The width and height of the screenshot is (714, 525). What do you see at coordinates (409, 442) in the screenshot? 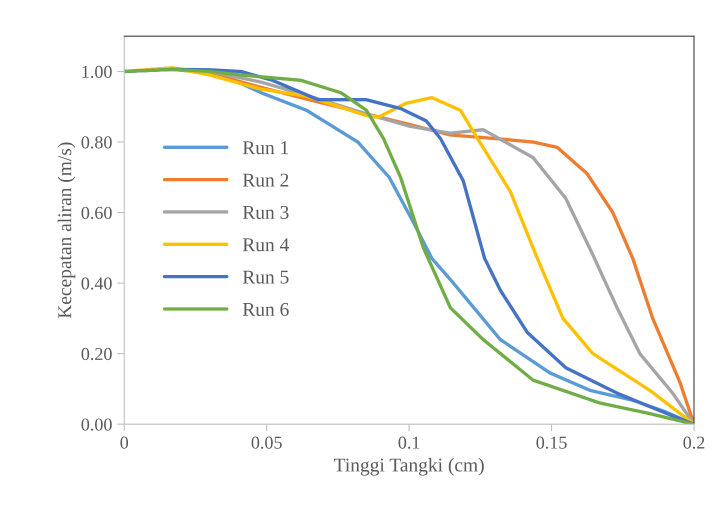
I see `x-tick-label: 0.1` at bounding box center [409, 442].